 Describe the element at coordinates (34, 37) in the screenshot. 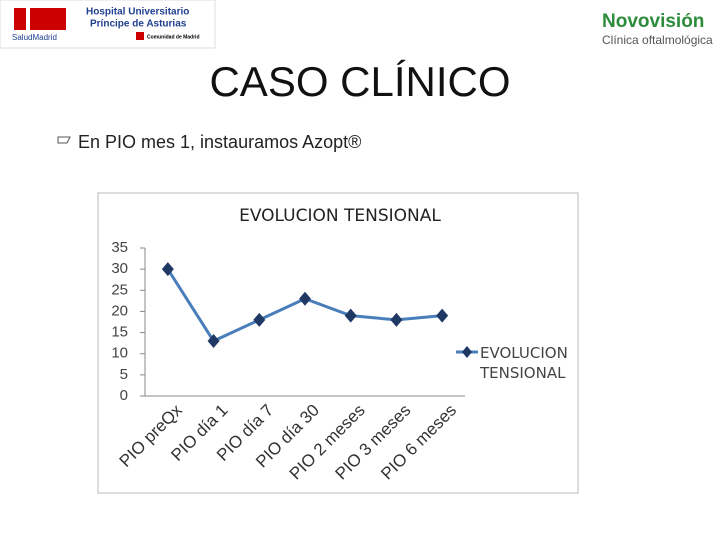

I see `salud-label: SaludMadrid` at that location.